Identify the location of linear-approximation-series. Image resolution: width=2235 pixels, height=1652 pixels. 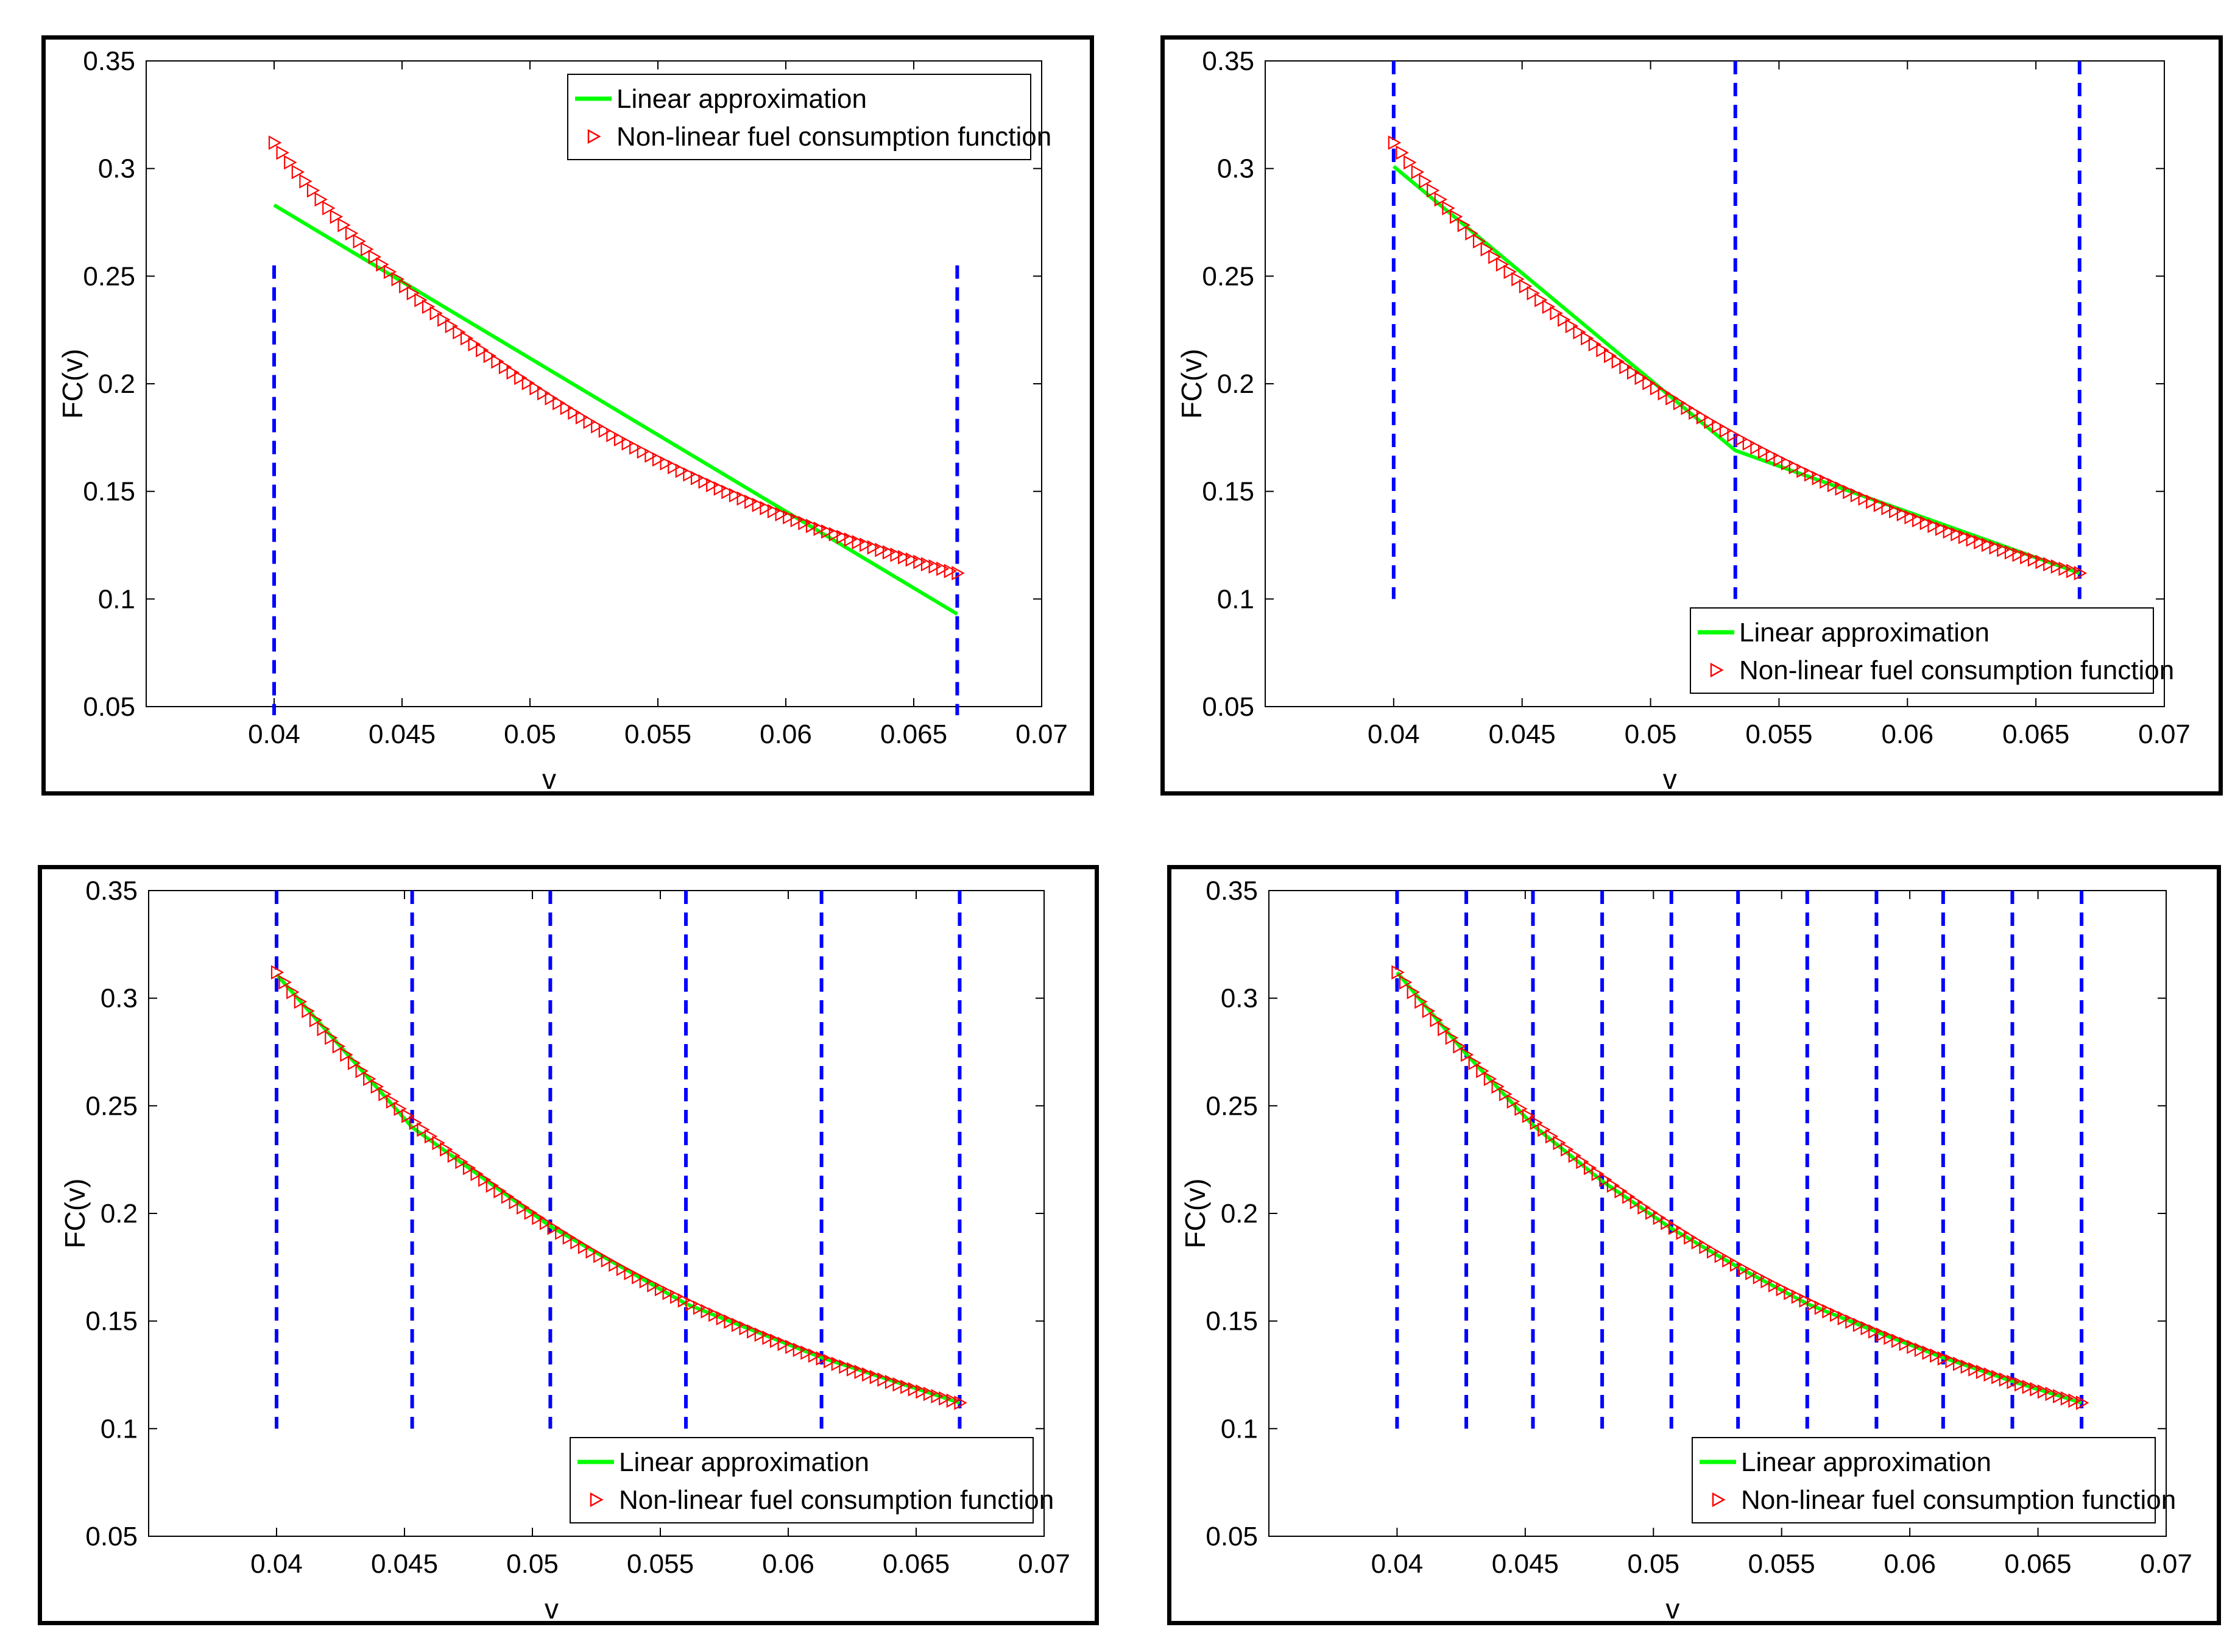
(618, 1189).